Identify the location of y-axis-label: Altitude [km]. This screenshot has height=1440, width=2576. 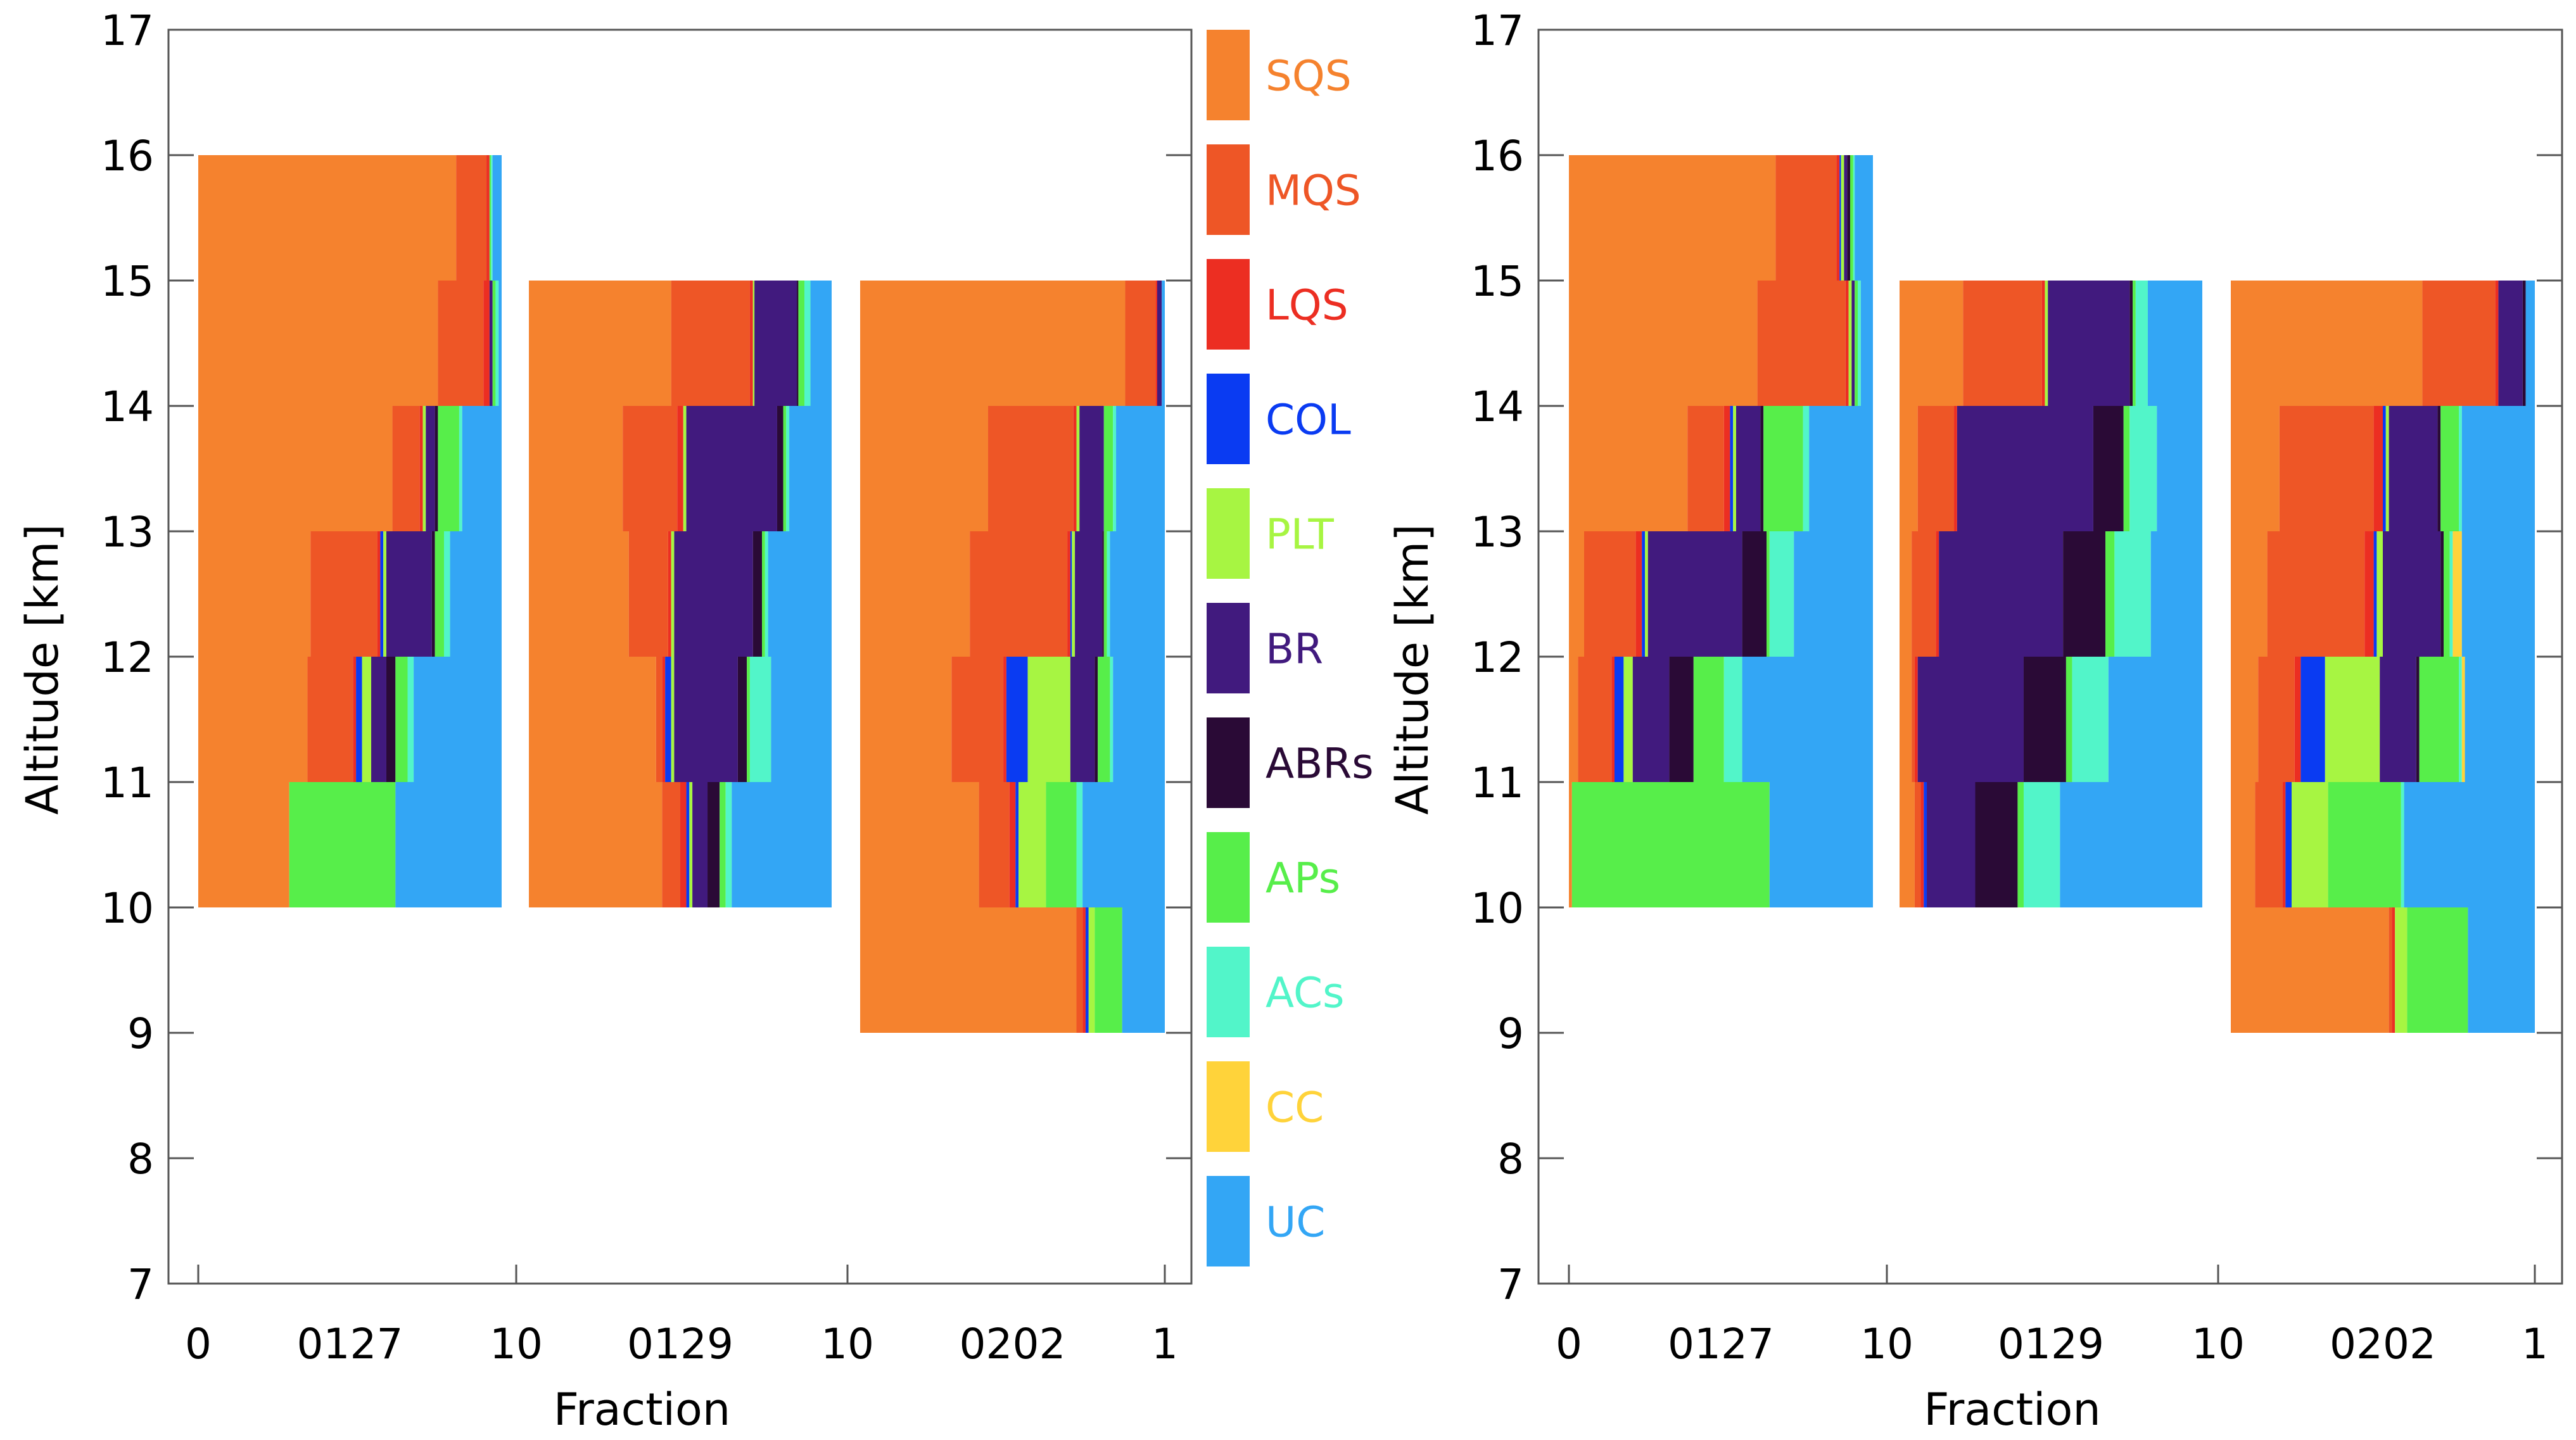
(42, 669).